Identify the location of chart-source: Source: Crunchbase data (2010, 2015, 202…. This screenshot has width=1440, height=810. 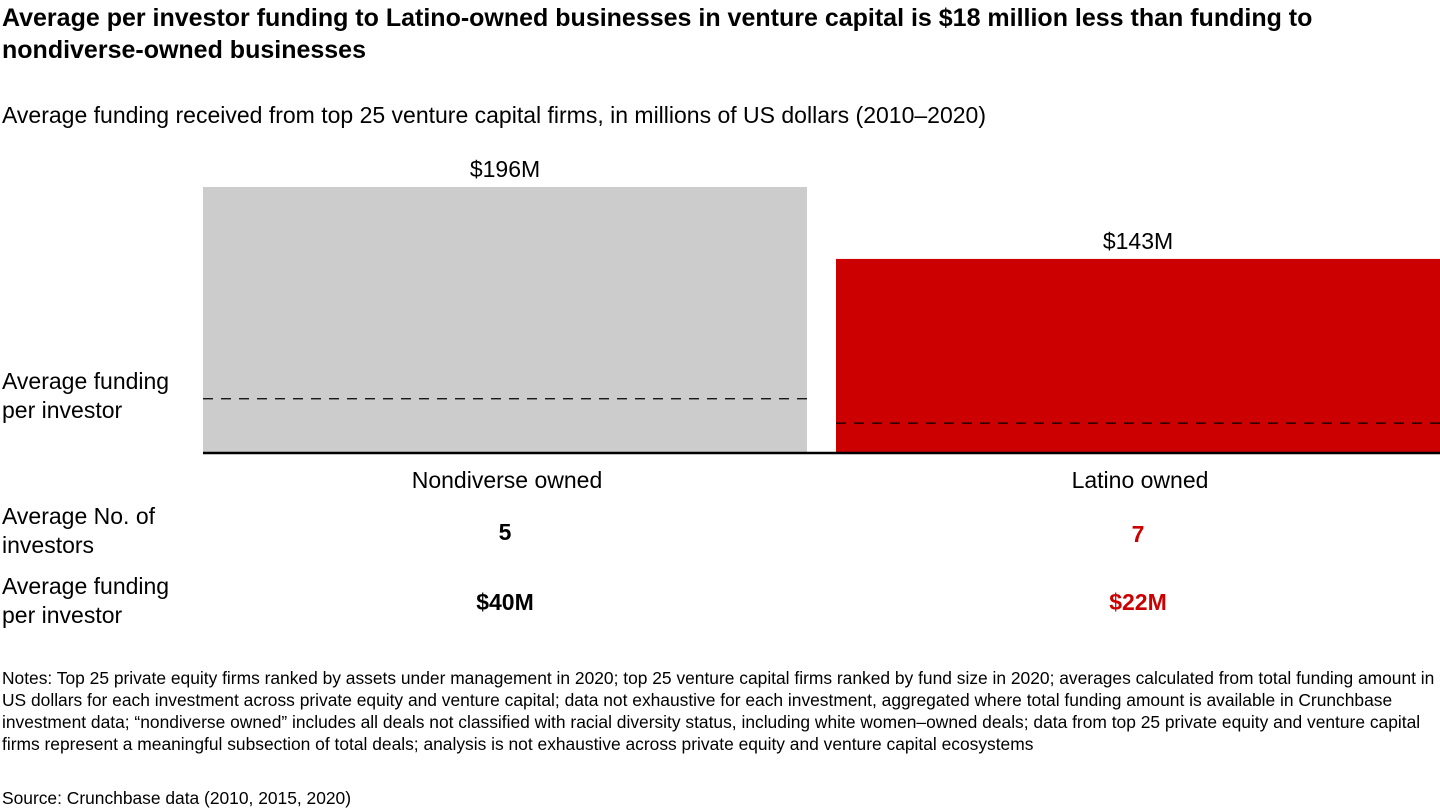
(177, 798).